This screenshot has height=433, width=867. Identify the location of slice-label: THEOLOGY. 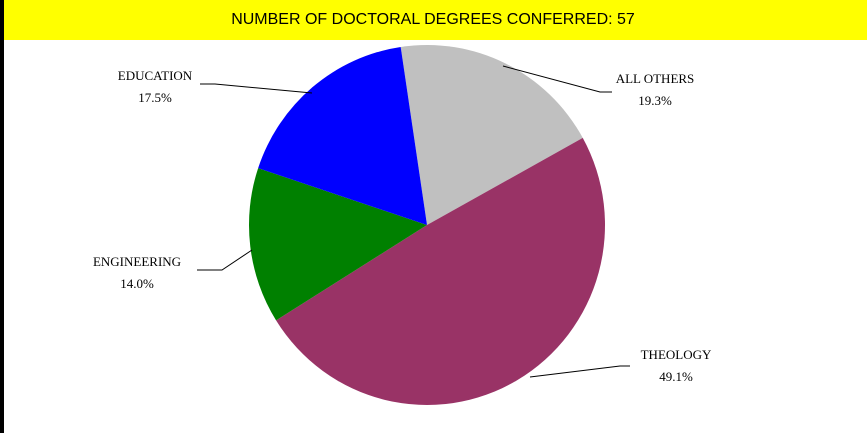
(676, 354).